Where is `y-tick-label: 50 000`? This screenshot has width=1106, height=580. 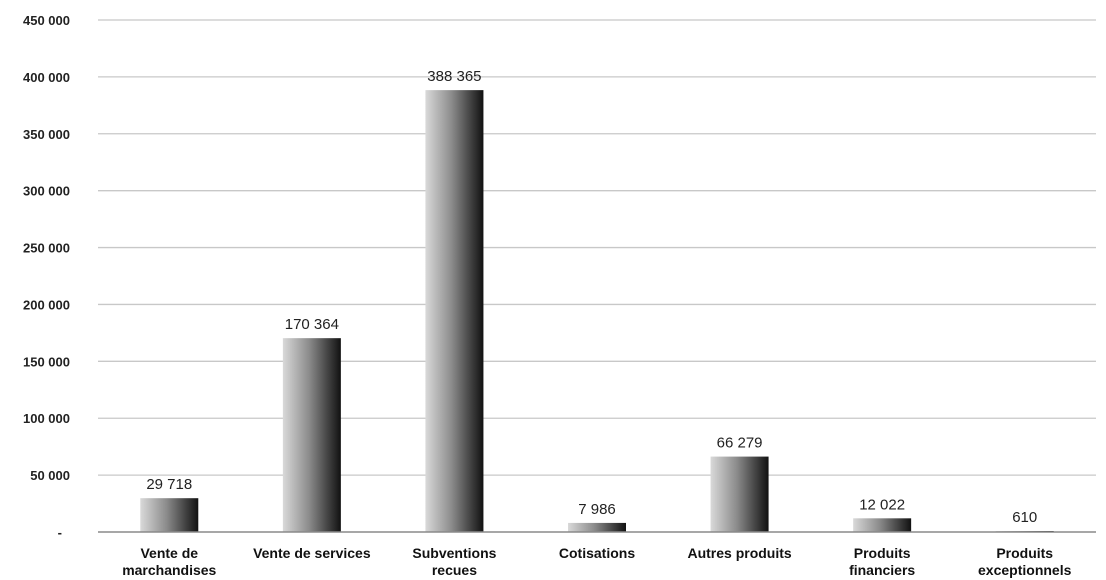 y-tick-label: 50 000 is located at coordinates (50, 475).